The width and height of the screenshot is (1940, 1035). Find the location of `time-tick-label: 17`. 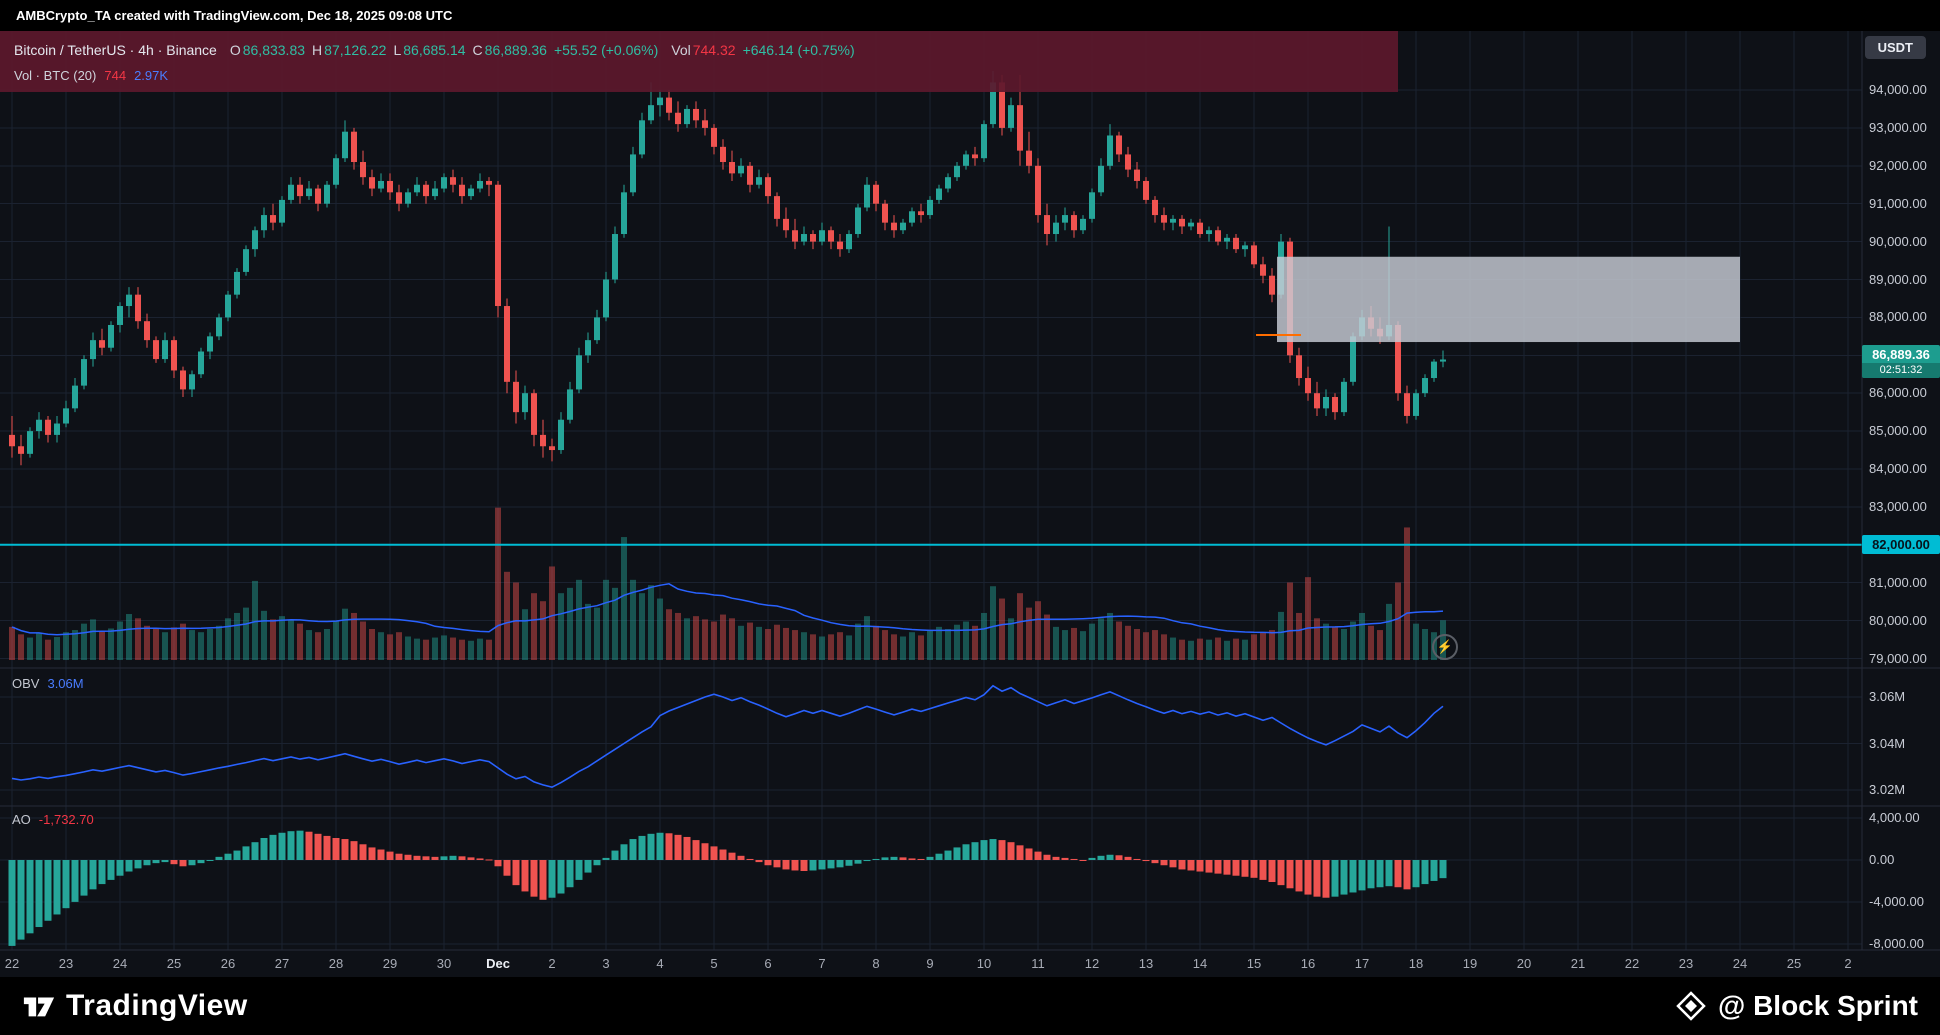

time-tick-label: 17 is located at coordinates (1362, 963).